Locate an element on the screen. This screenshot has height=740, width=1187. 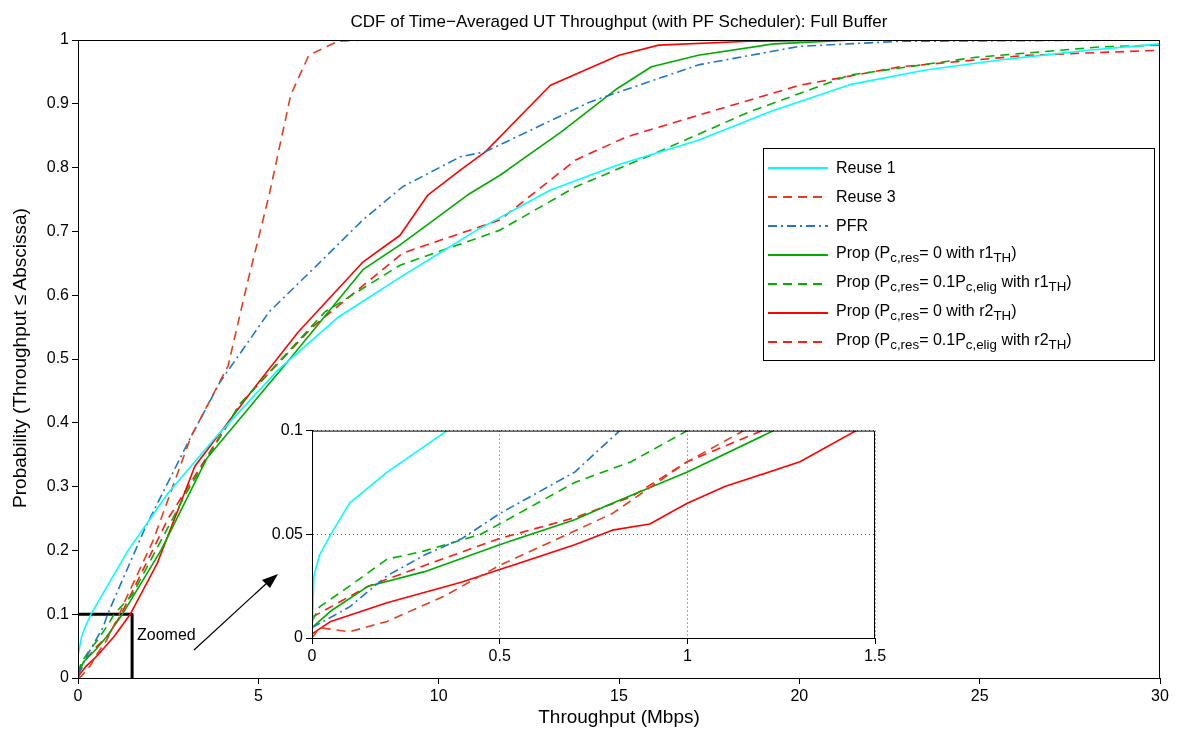
legend-label: Prop (P$_{c,res}$= 0 with r1$_{TH}$) is located at coordinates (926, 254).